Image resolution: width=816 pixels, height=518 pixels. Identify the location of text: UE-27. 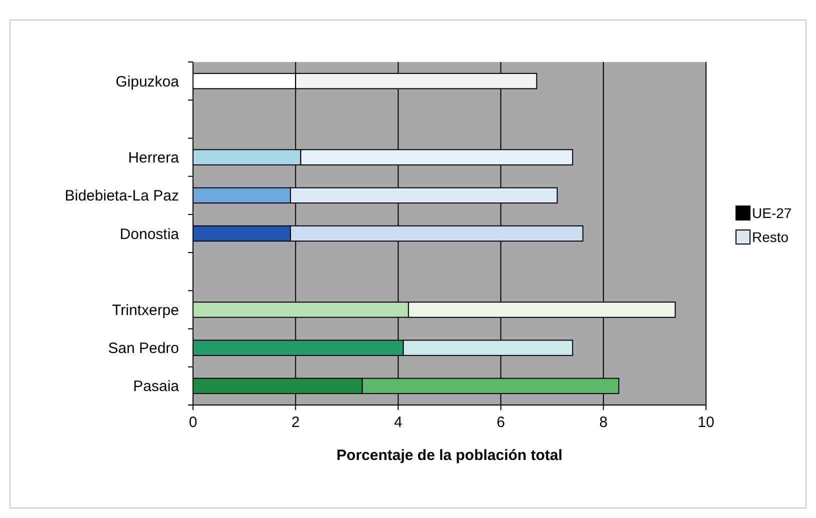
(772, 212).